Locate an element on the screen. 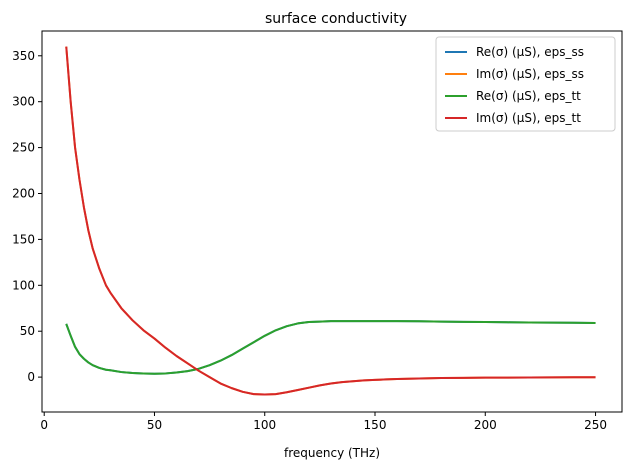  y-axis: 0 50 100 150 200 250 300 350 is located at coordinates (27, 216).